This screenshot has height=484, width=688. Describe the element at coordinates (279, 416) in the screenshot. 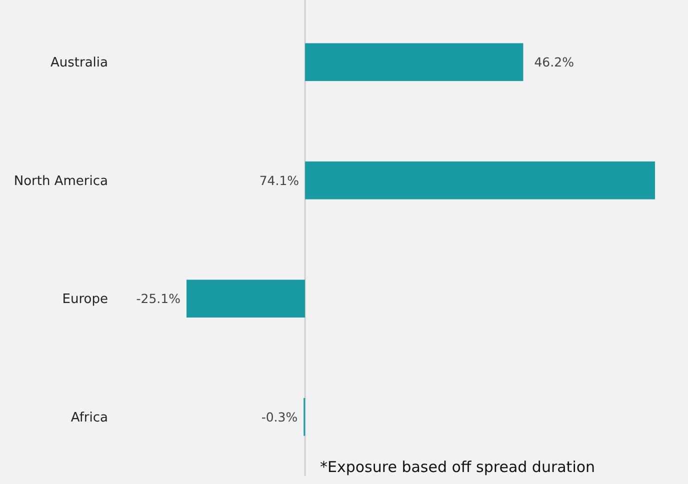

I see `data-label: -0.3%` at that location.